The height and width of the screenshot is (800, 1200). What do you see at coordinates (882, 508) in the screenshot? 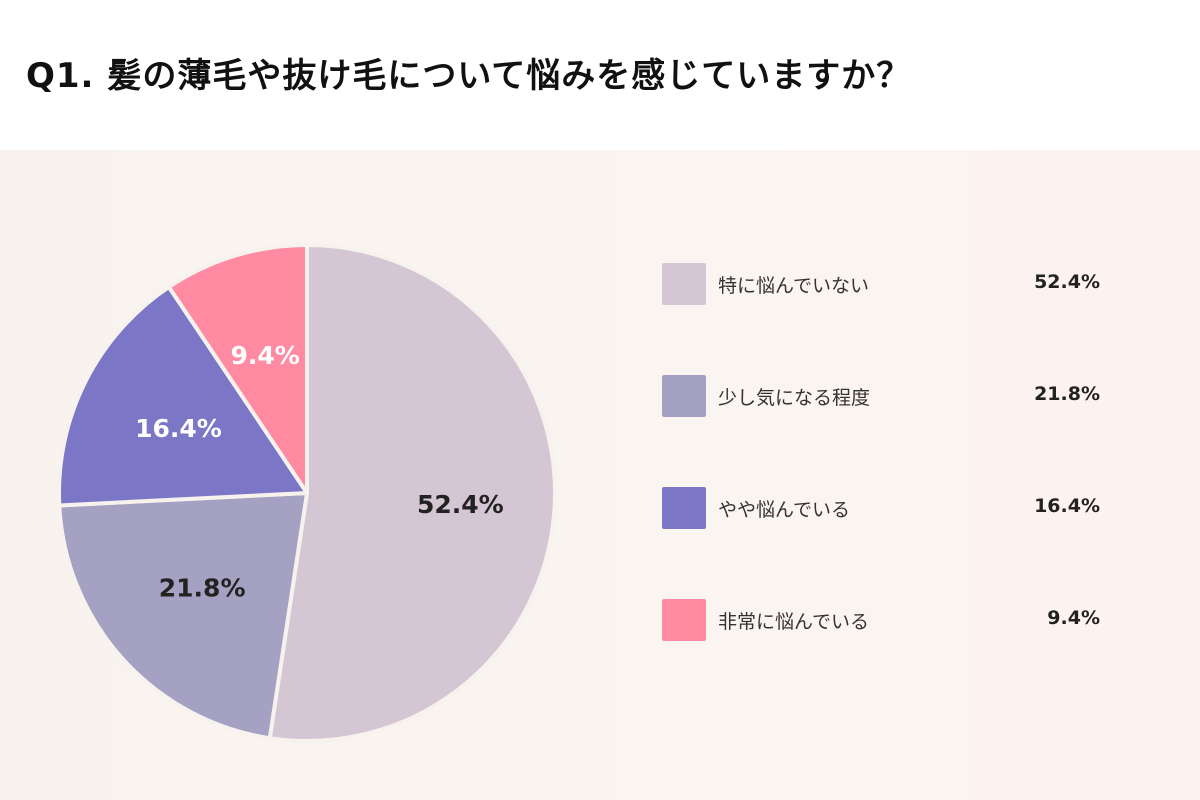
I see `legend-item: やや悩んでいる 16.4%` at bounding box center [882, 508].